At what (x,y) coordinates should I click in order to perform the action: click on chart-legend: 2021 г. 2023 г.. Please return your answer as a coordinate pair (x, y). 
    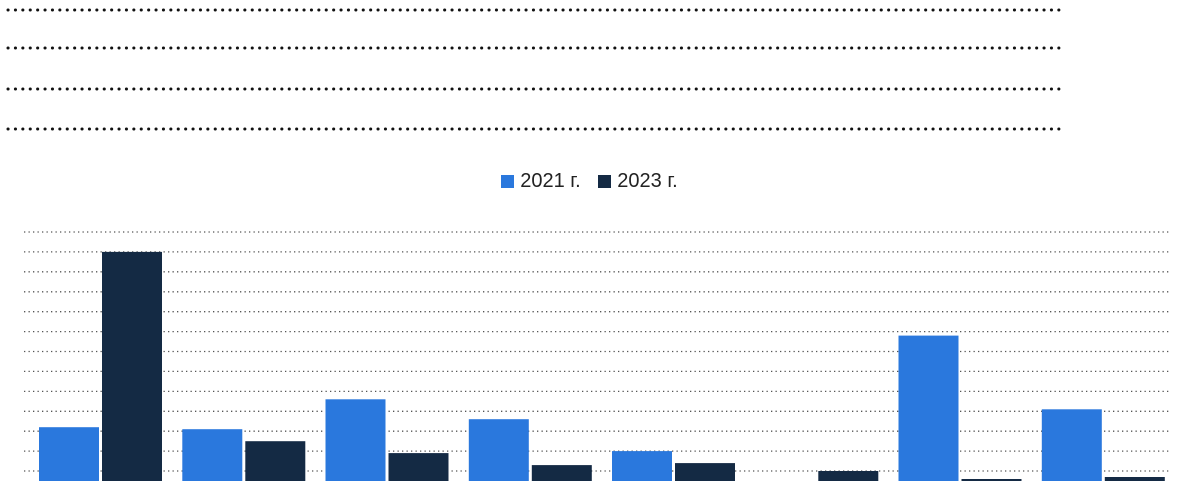
    Looking at the image, I should click on (589, 182).